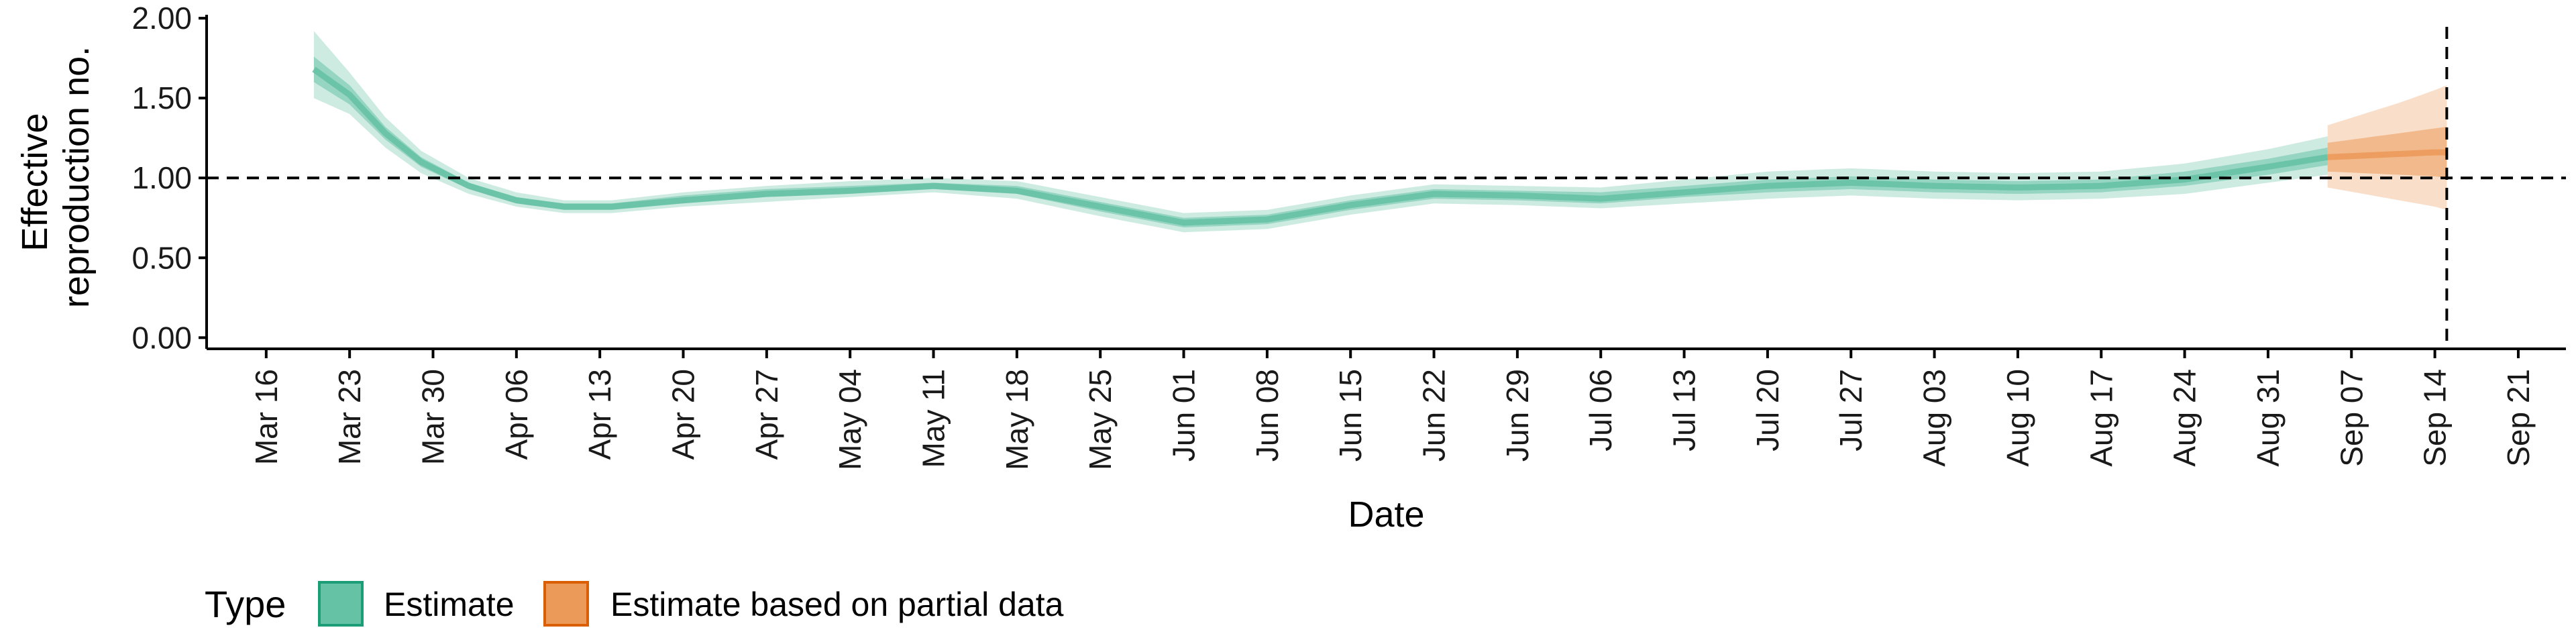 This screenshot has height=644, width=2576. What do you see at coordinates (161, 337) in the screenshot?
I see `y-tick-label: 0.00` at bounding box center [161, 337].